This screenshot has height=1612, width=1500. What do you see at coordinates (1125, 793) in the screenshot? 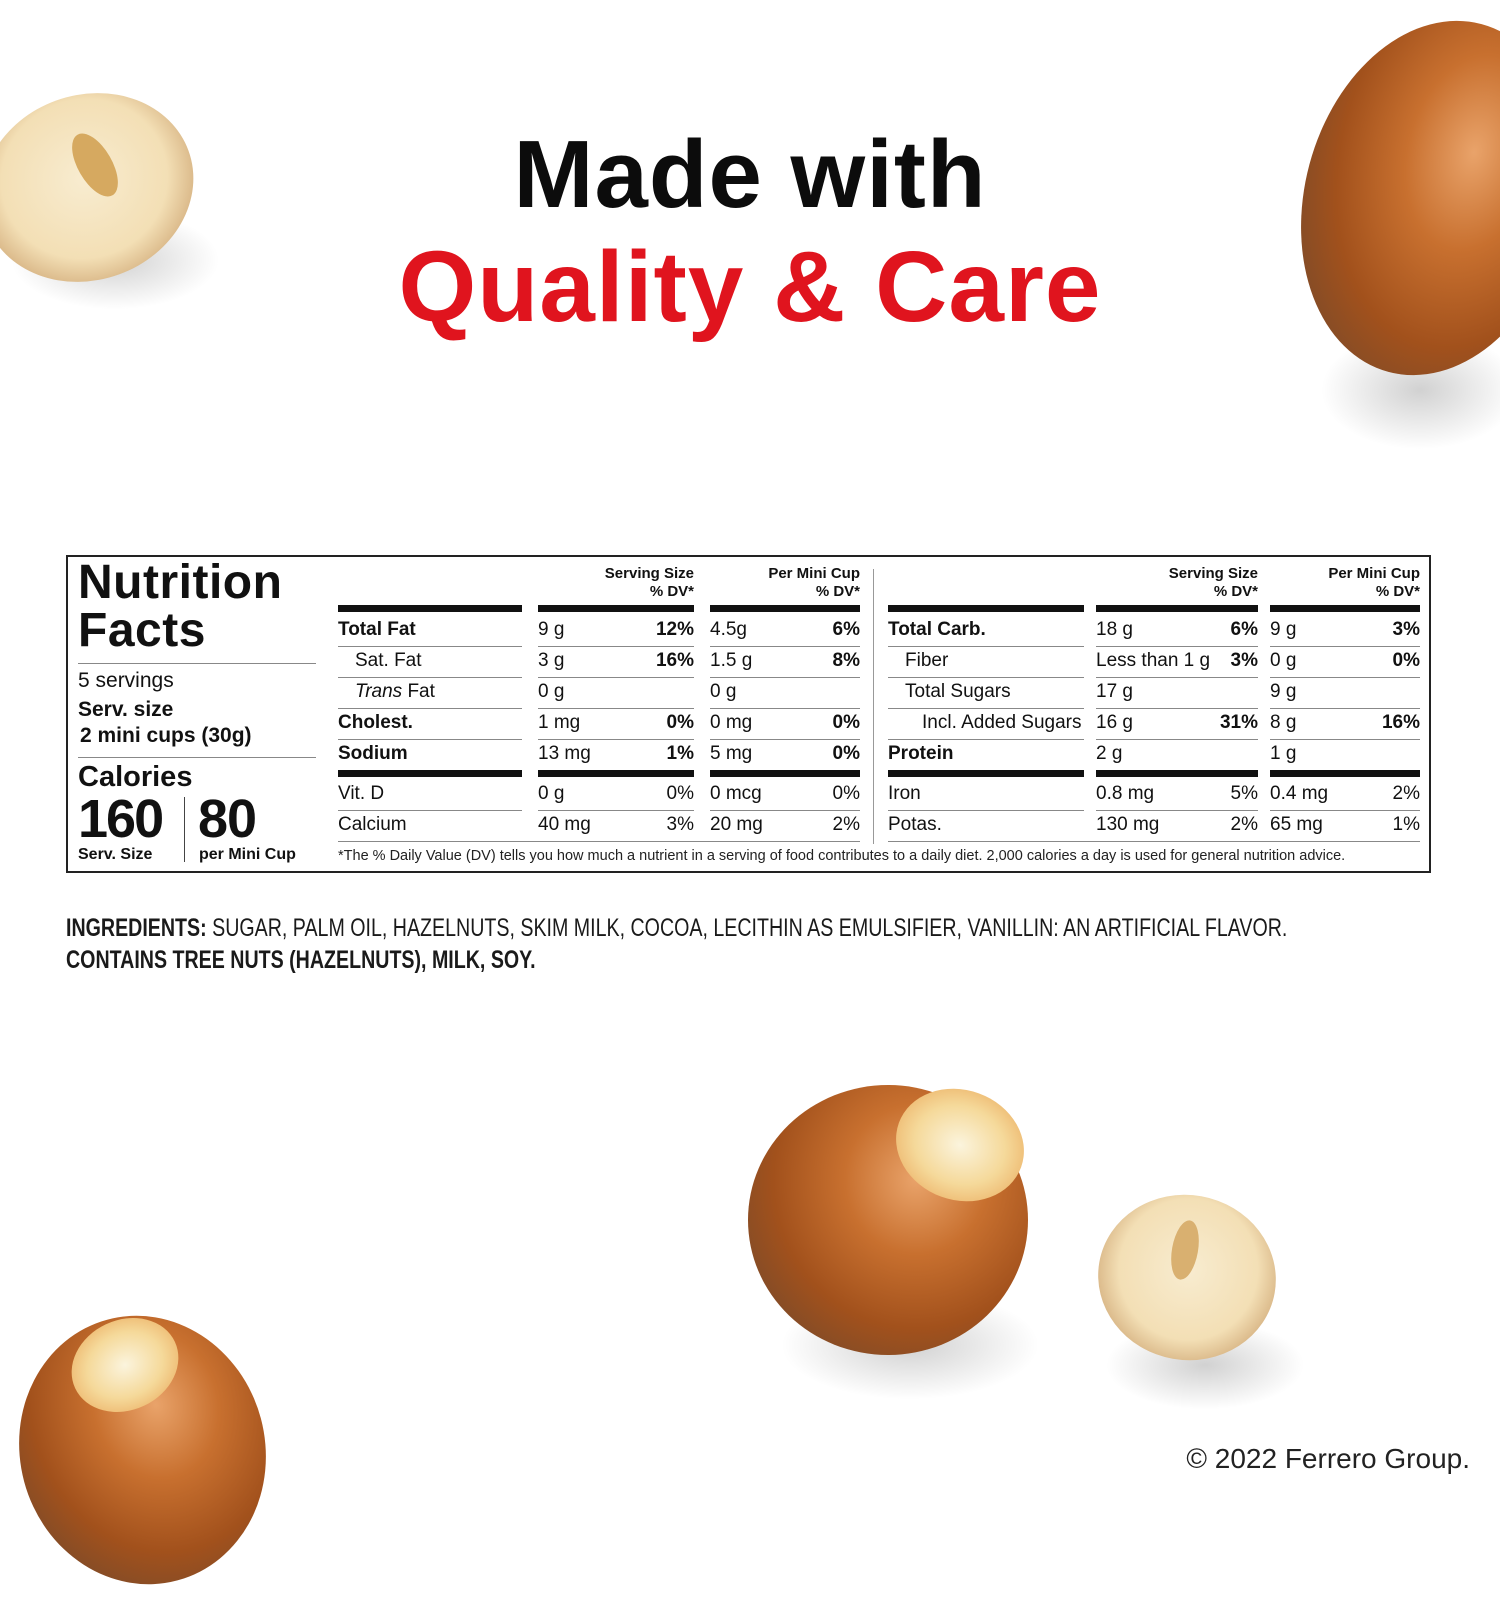
I see `serving-amount: 0.8 mg` at bounding box center [1125, 793].